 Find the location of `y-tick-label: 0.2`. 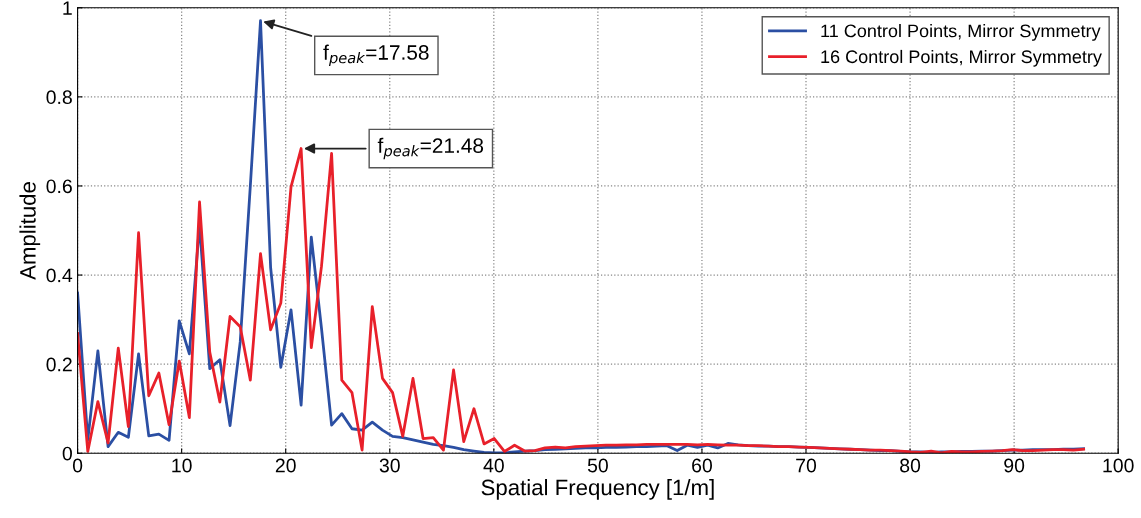

y-tick-label: 0.2 is located at coordinates (59, 364).